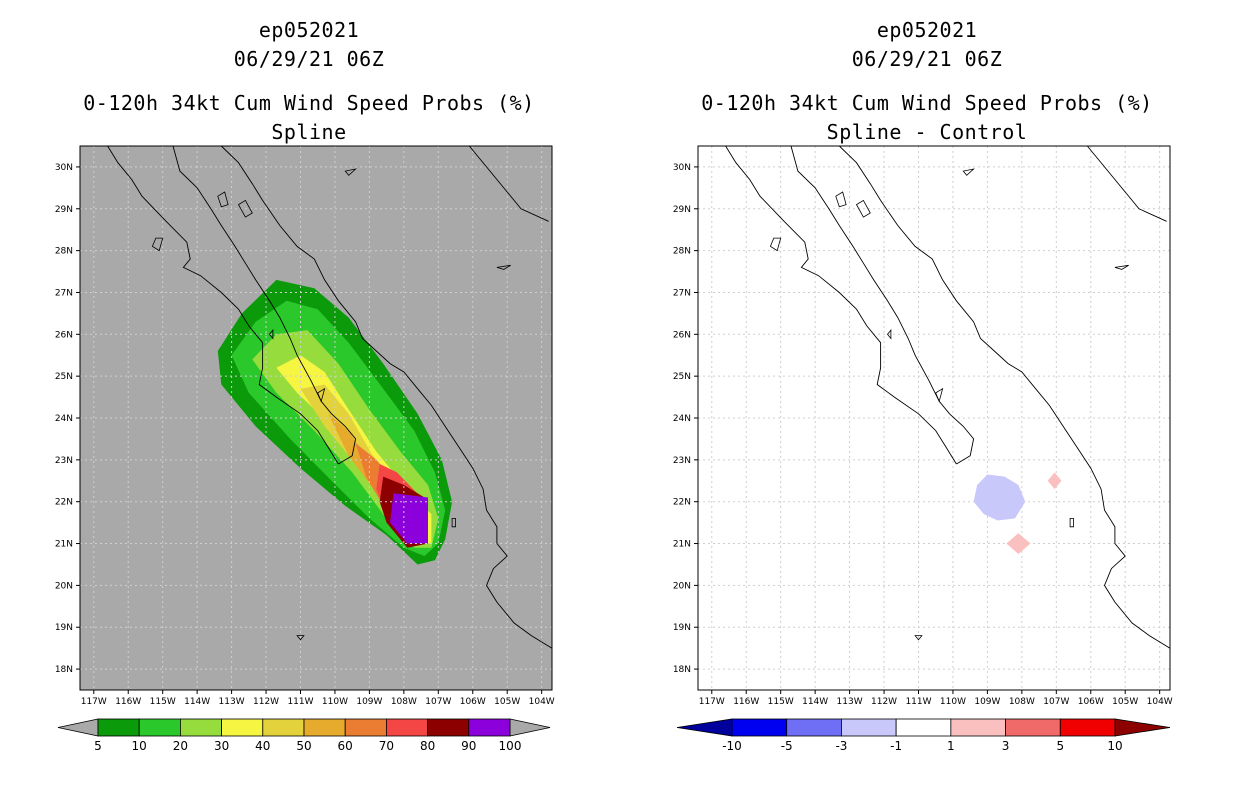  I want to click on colorbar-high-arrow, so click(530, 727).